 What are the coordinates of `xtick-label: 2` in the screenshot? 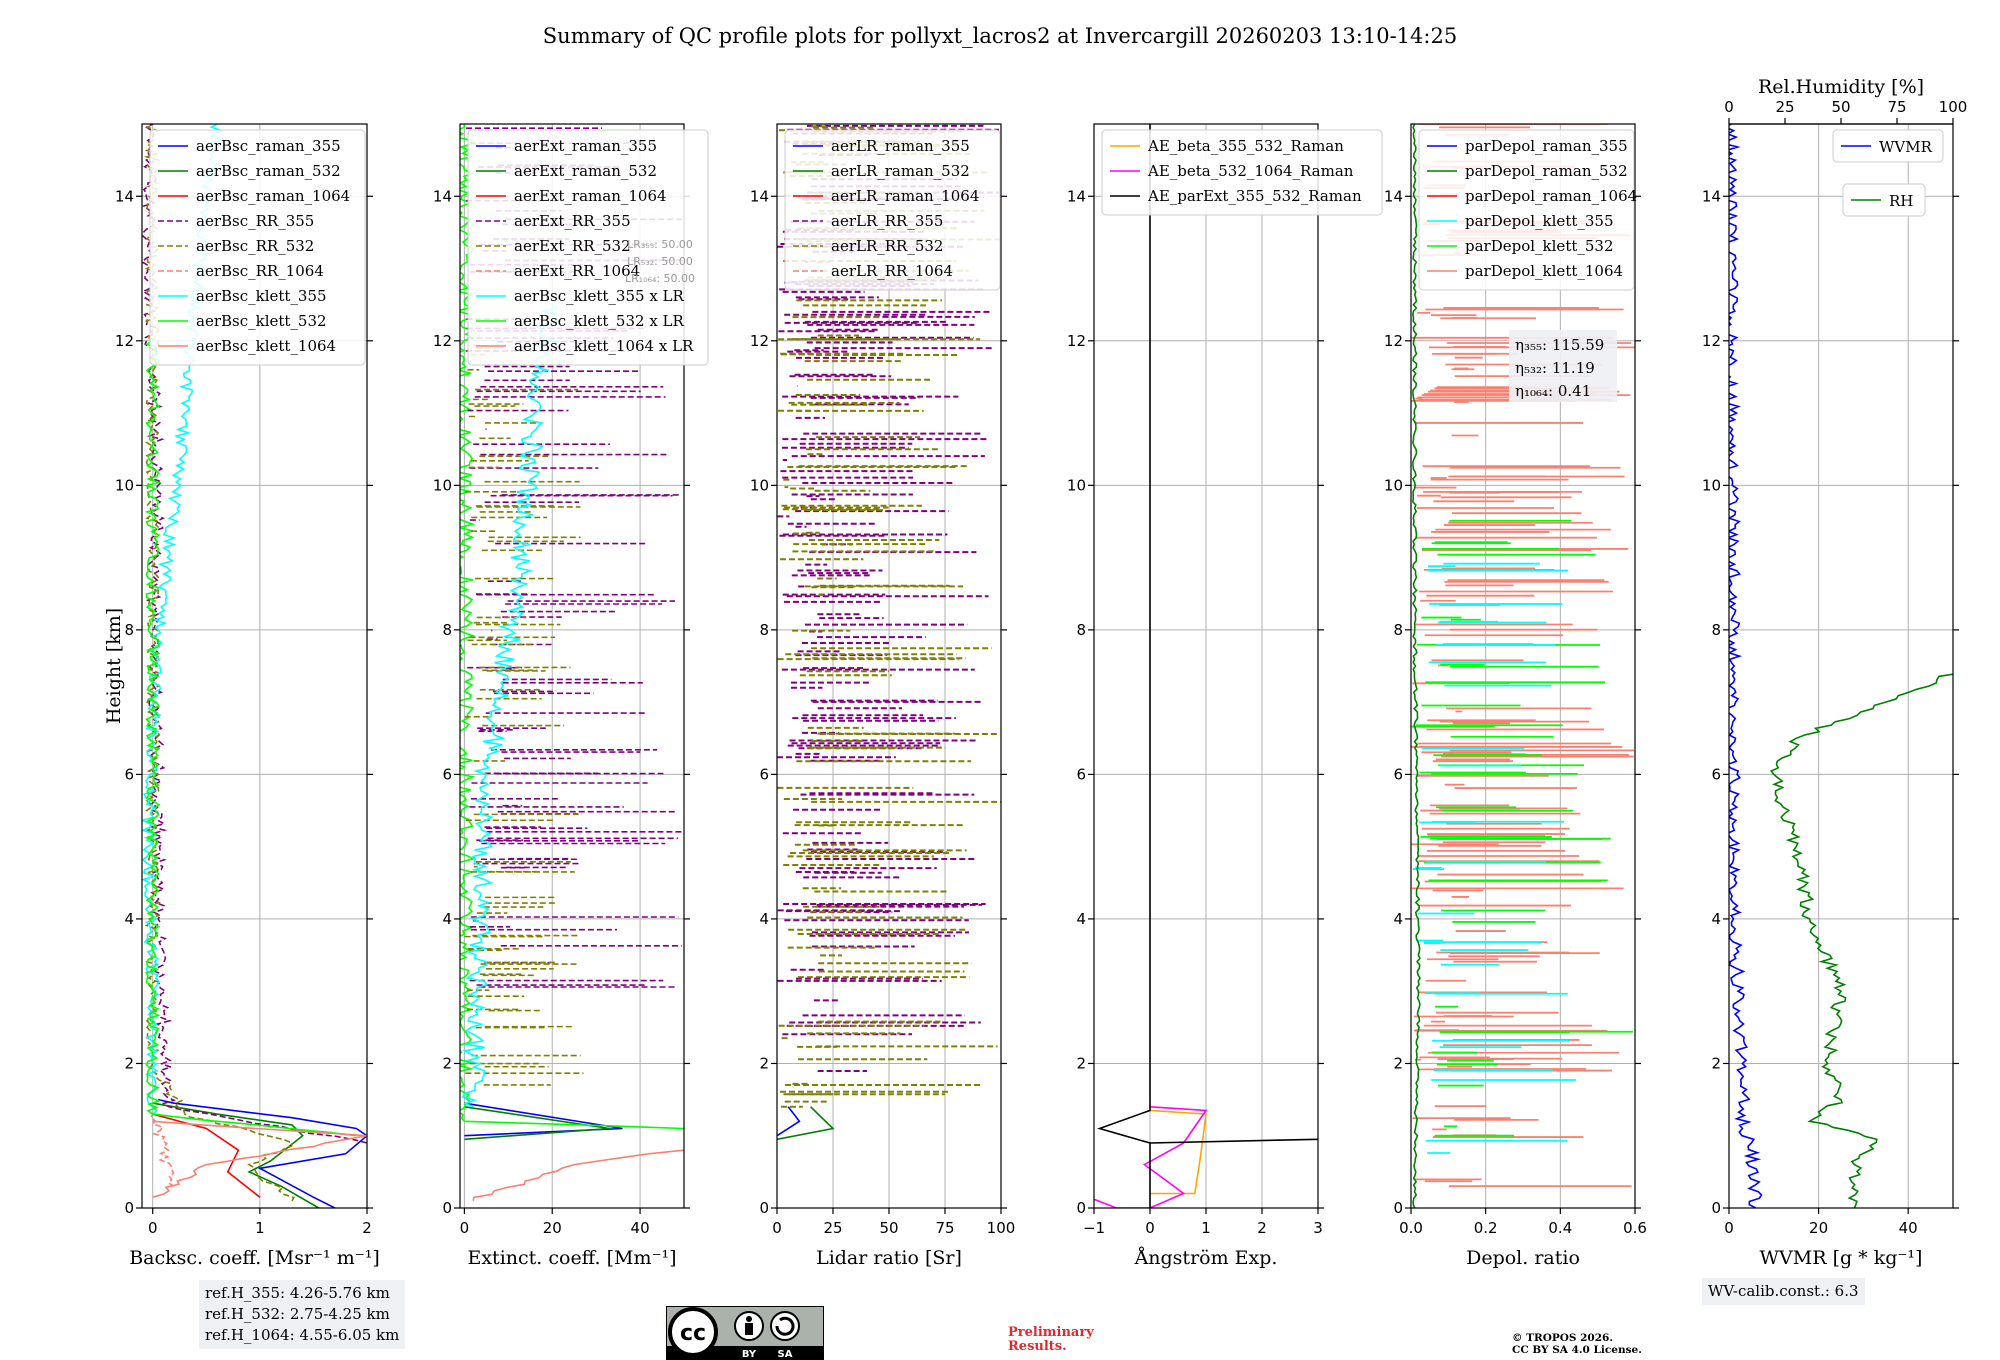 It's located at (367, 1228).